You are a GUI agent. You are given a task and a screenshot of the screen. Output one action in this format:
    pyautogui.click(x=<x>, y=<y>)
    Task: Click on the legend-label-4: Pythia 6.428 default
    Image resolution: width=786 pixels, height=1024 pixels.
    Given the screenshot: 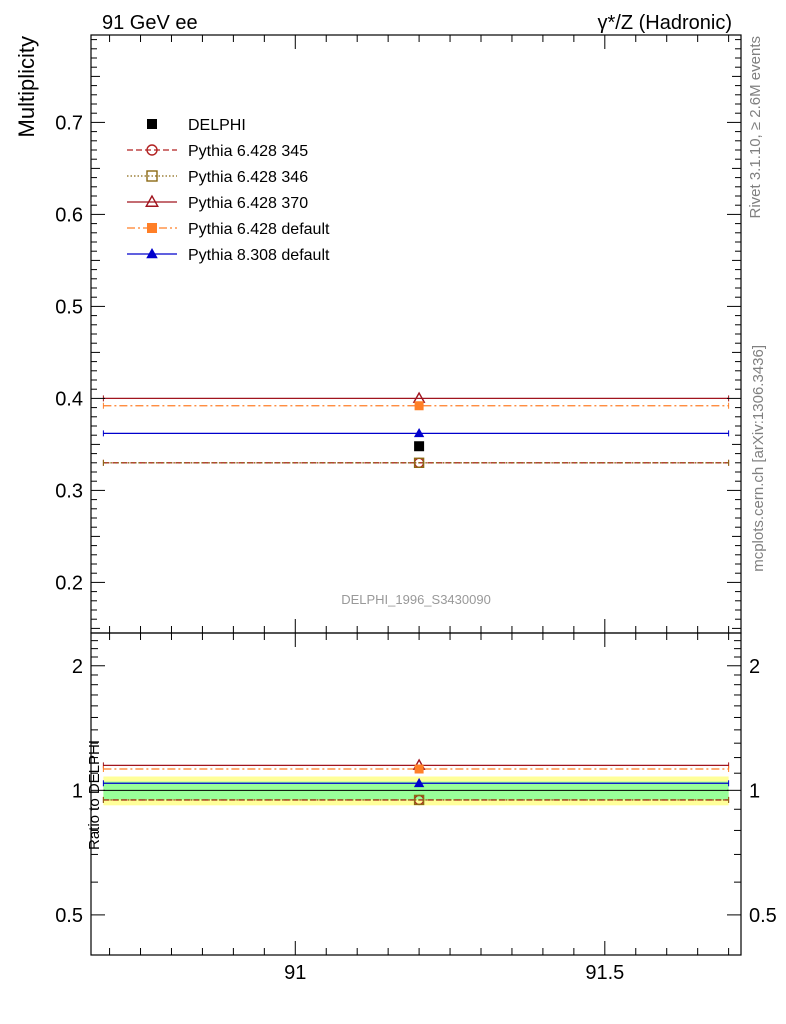 What is the action you would take?
    pyautogui.click(x=259, y=229)
    